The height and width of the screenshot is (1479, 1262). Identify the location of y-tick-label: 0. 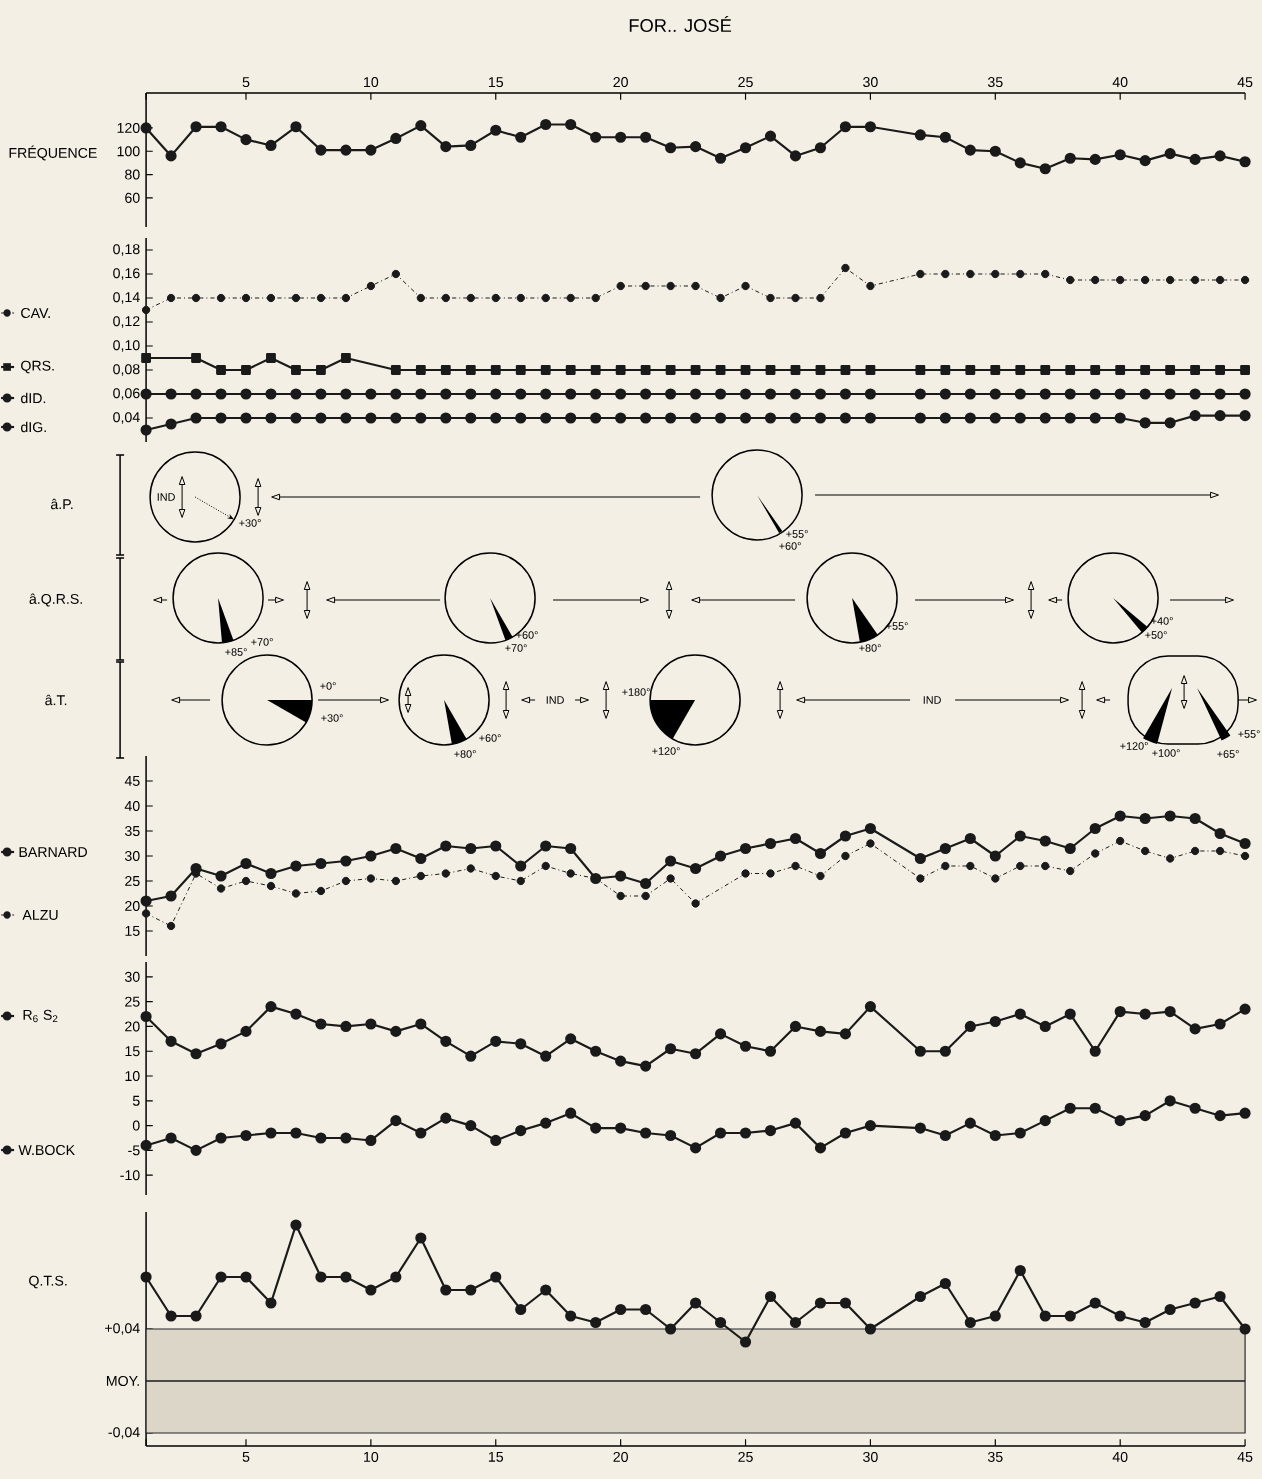
(136, 1125).